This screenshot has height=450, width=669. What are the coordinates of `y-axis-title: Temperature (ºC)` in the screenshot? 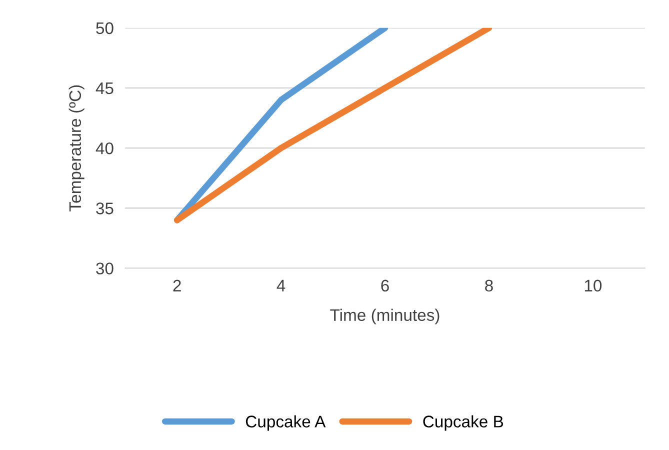 It's located at (76, 148).